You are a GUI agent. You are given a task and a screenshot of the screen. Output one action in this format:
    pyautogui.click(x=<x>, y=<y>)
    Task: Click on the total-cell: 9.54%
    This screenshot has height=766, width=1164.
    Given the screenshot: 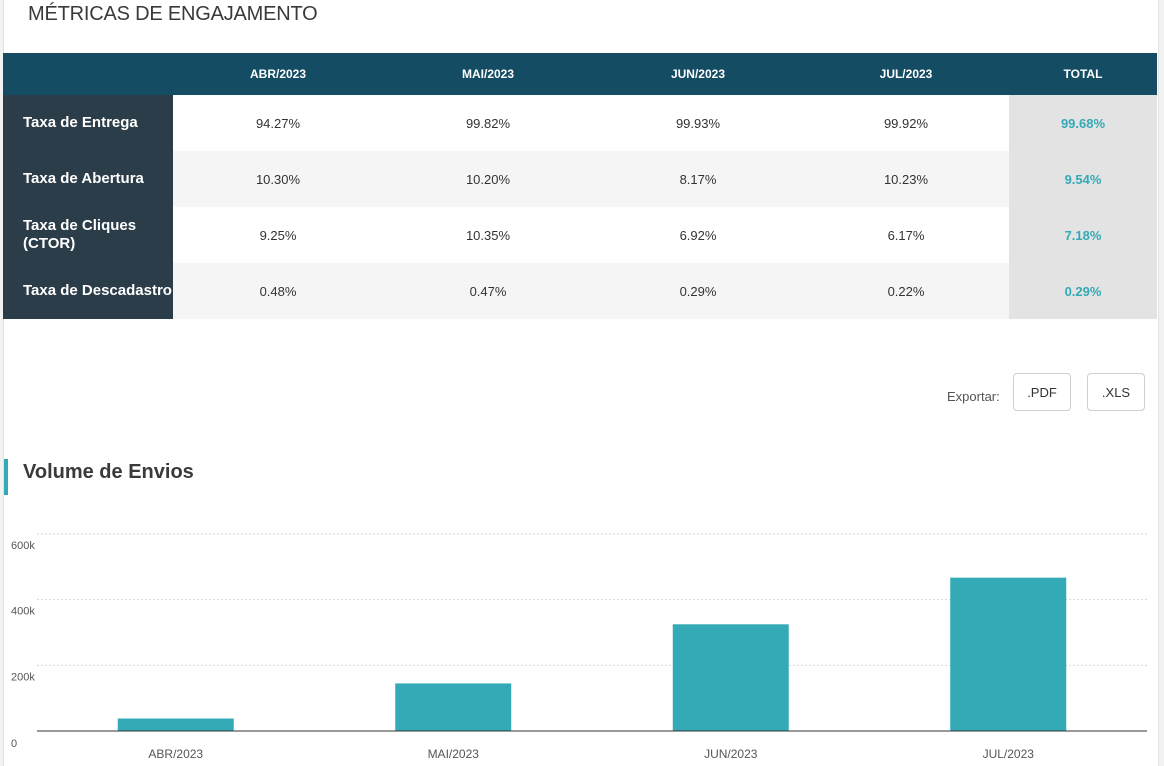 What is the action you would take?
    pyautogui.click(x=1083, y=179)
    